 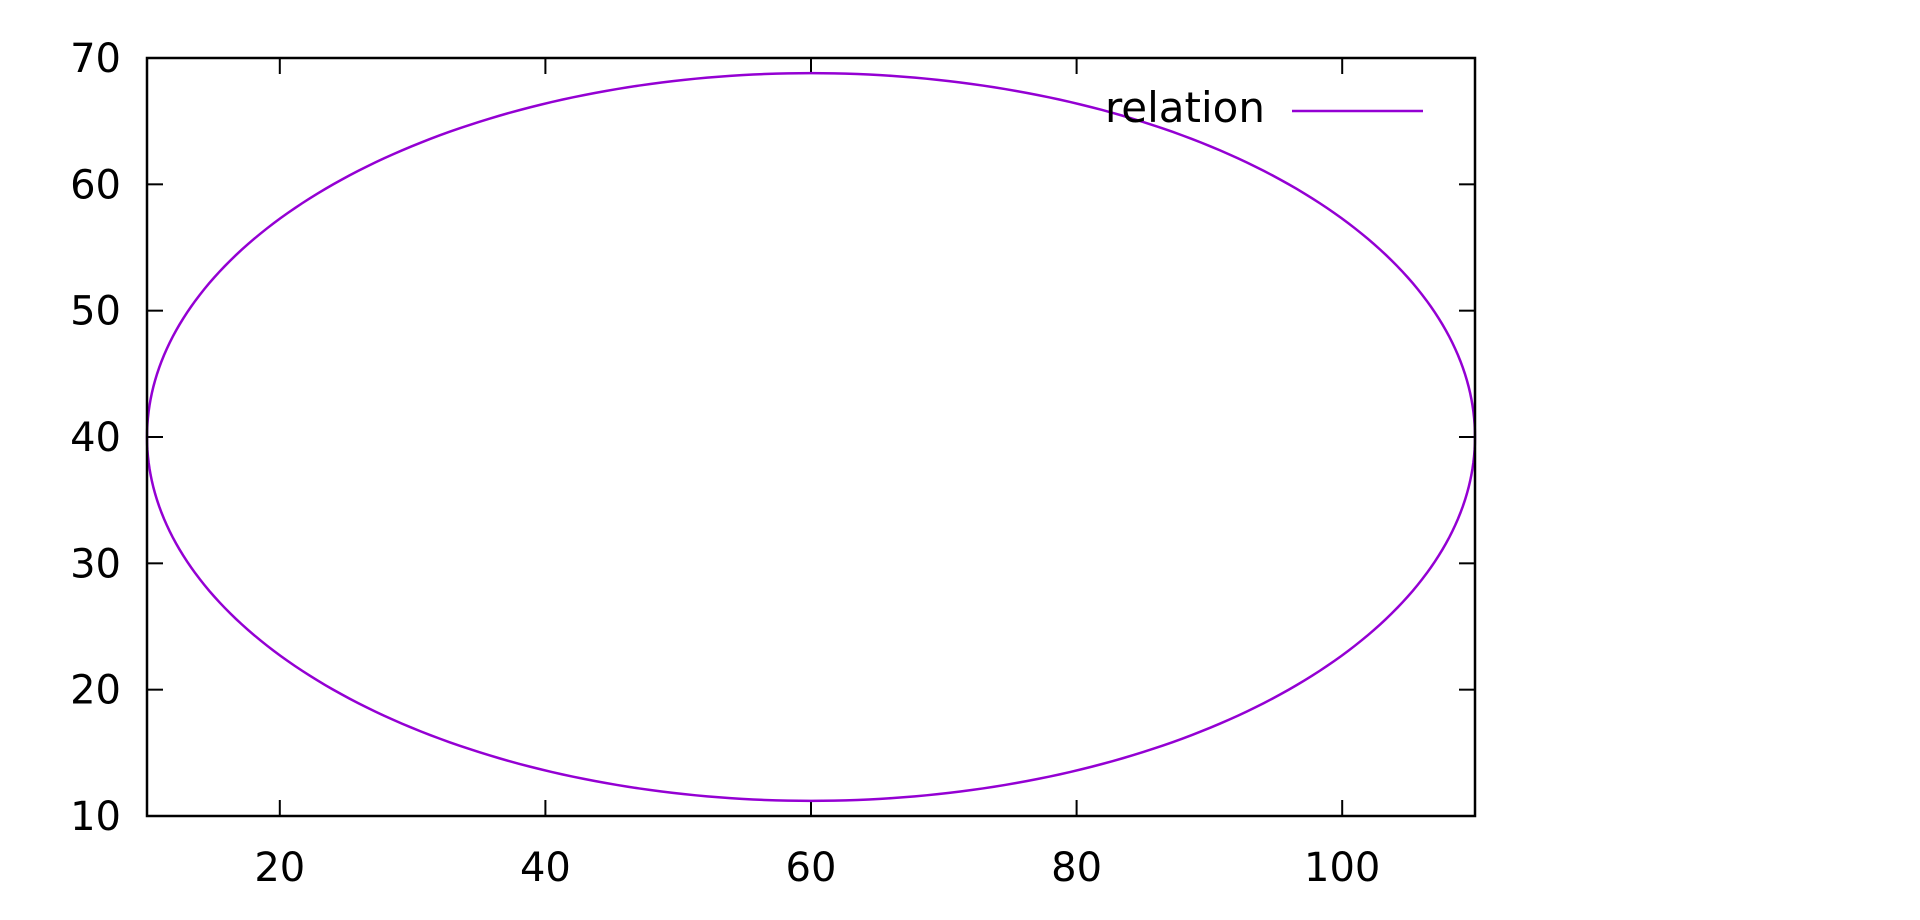 What do you see at coordinates (811, 868) in the screenshot?
I see `x-tick-label: 60` at bounding box center [811, 868].